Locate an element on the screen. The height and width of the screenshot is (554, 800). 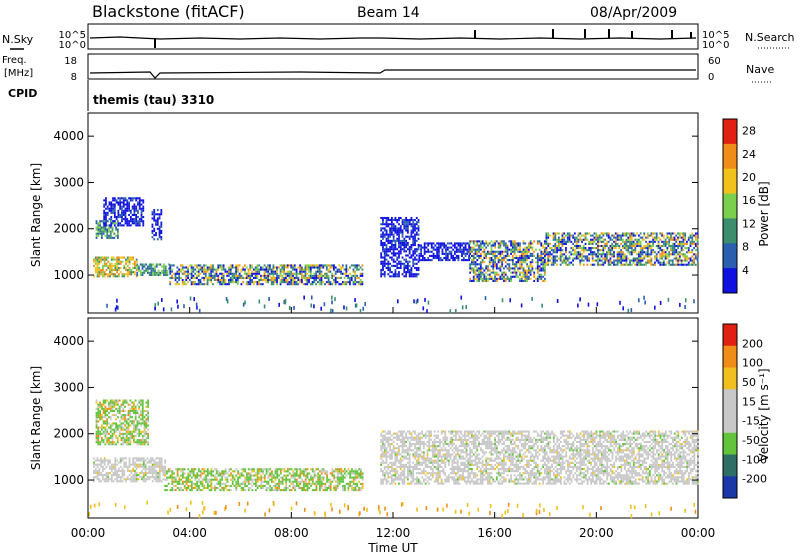
freq-tick-top: 18 is located at coordinates (70, 61).